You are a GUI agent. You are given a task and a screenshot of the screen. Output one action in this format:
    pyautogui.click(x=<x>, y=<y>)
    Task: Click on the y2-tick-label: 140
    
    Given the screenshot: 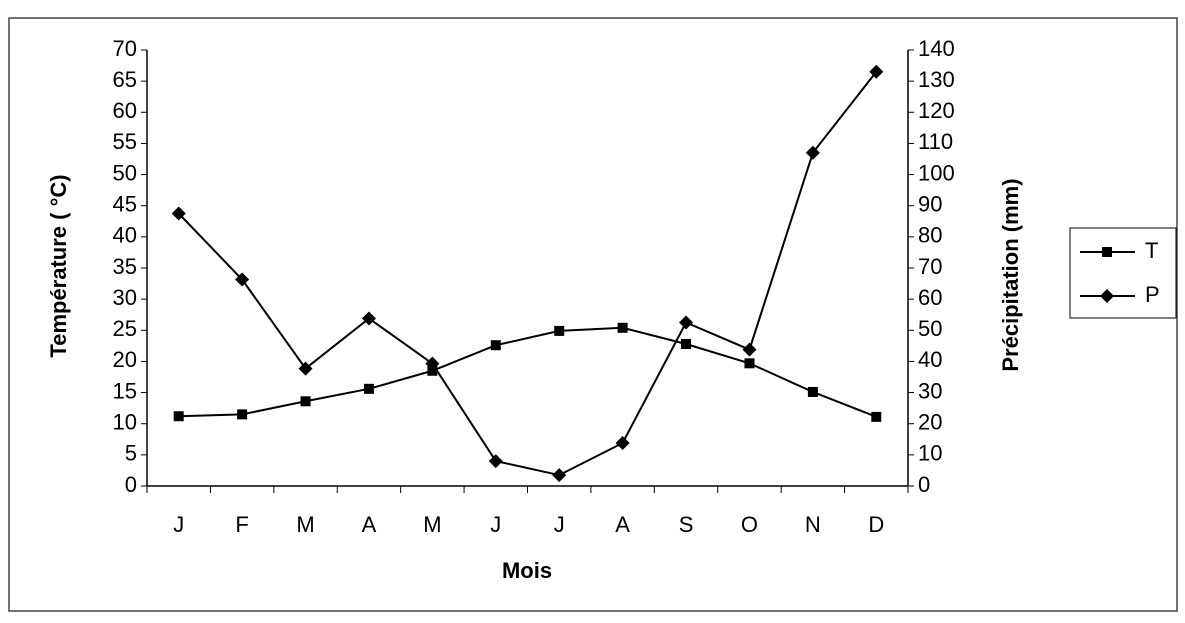 What is the action you would take?
    pyautogui.click(x=936, y=48)
    